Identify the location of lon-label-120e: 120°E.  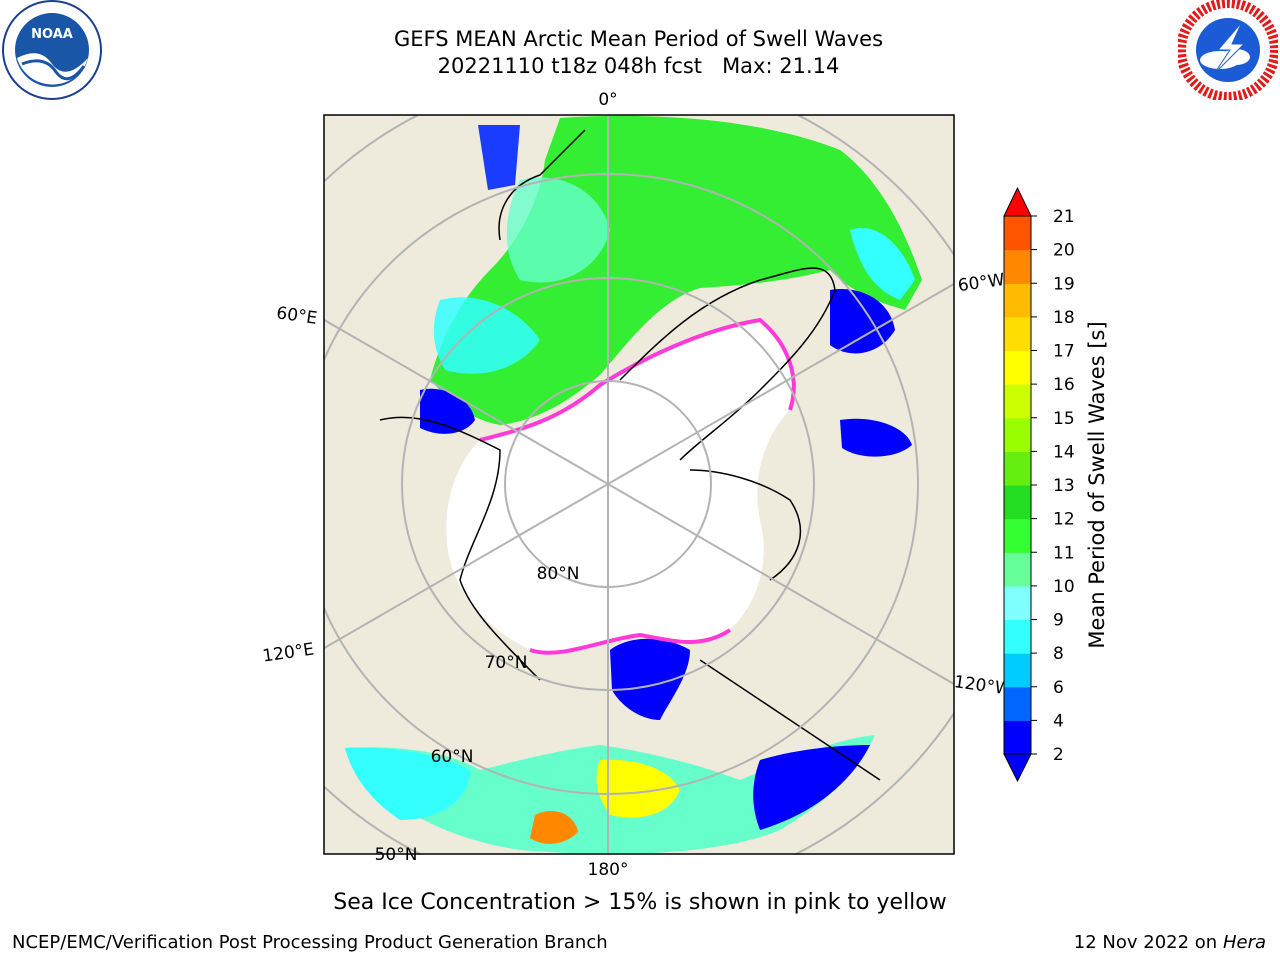
(288, 653).